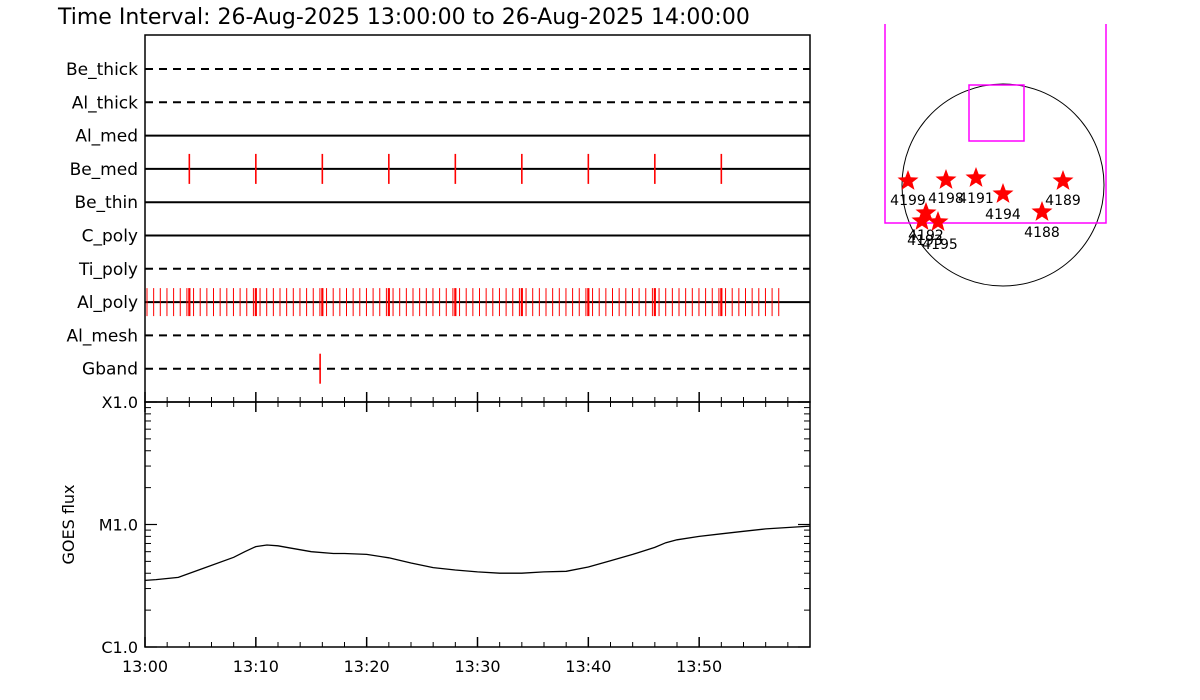 This screenshot has width=1200, height=700. What do you see at coordinates (1063, 201) in the screenshot?
I see `region-label-4189: 4189` at bounding box center [1063, 201].